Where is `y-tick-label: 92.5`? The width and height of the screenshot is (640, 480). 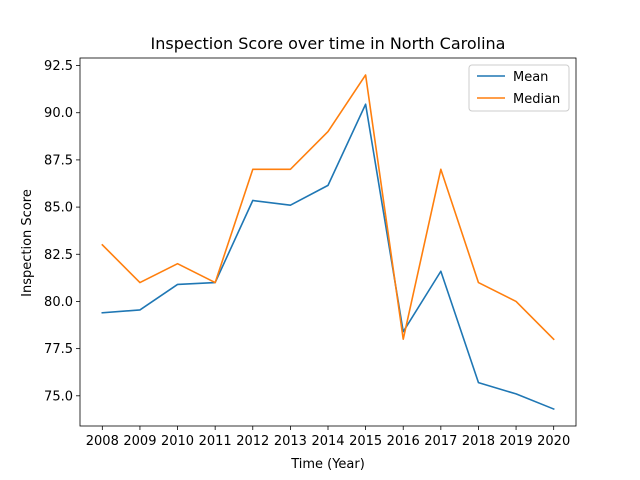
y-tick-label: 92.5 is located at coordinates (58, 66).